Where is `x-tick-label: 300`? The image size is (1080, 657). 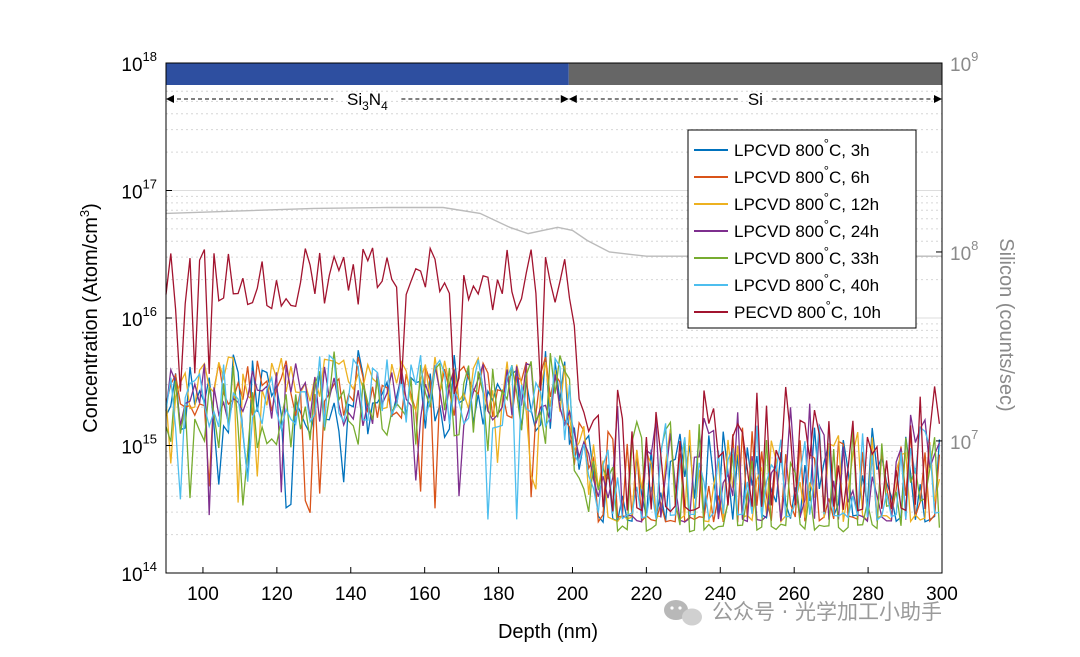
x-tick-label: 300 is located at coordinates (942, 594).